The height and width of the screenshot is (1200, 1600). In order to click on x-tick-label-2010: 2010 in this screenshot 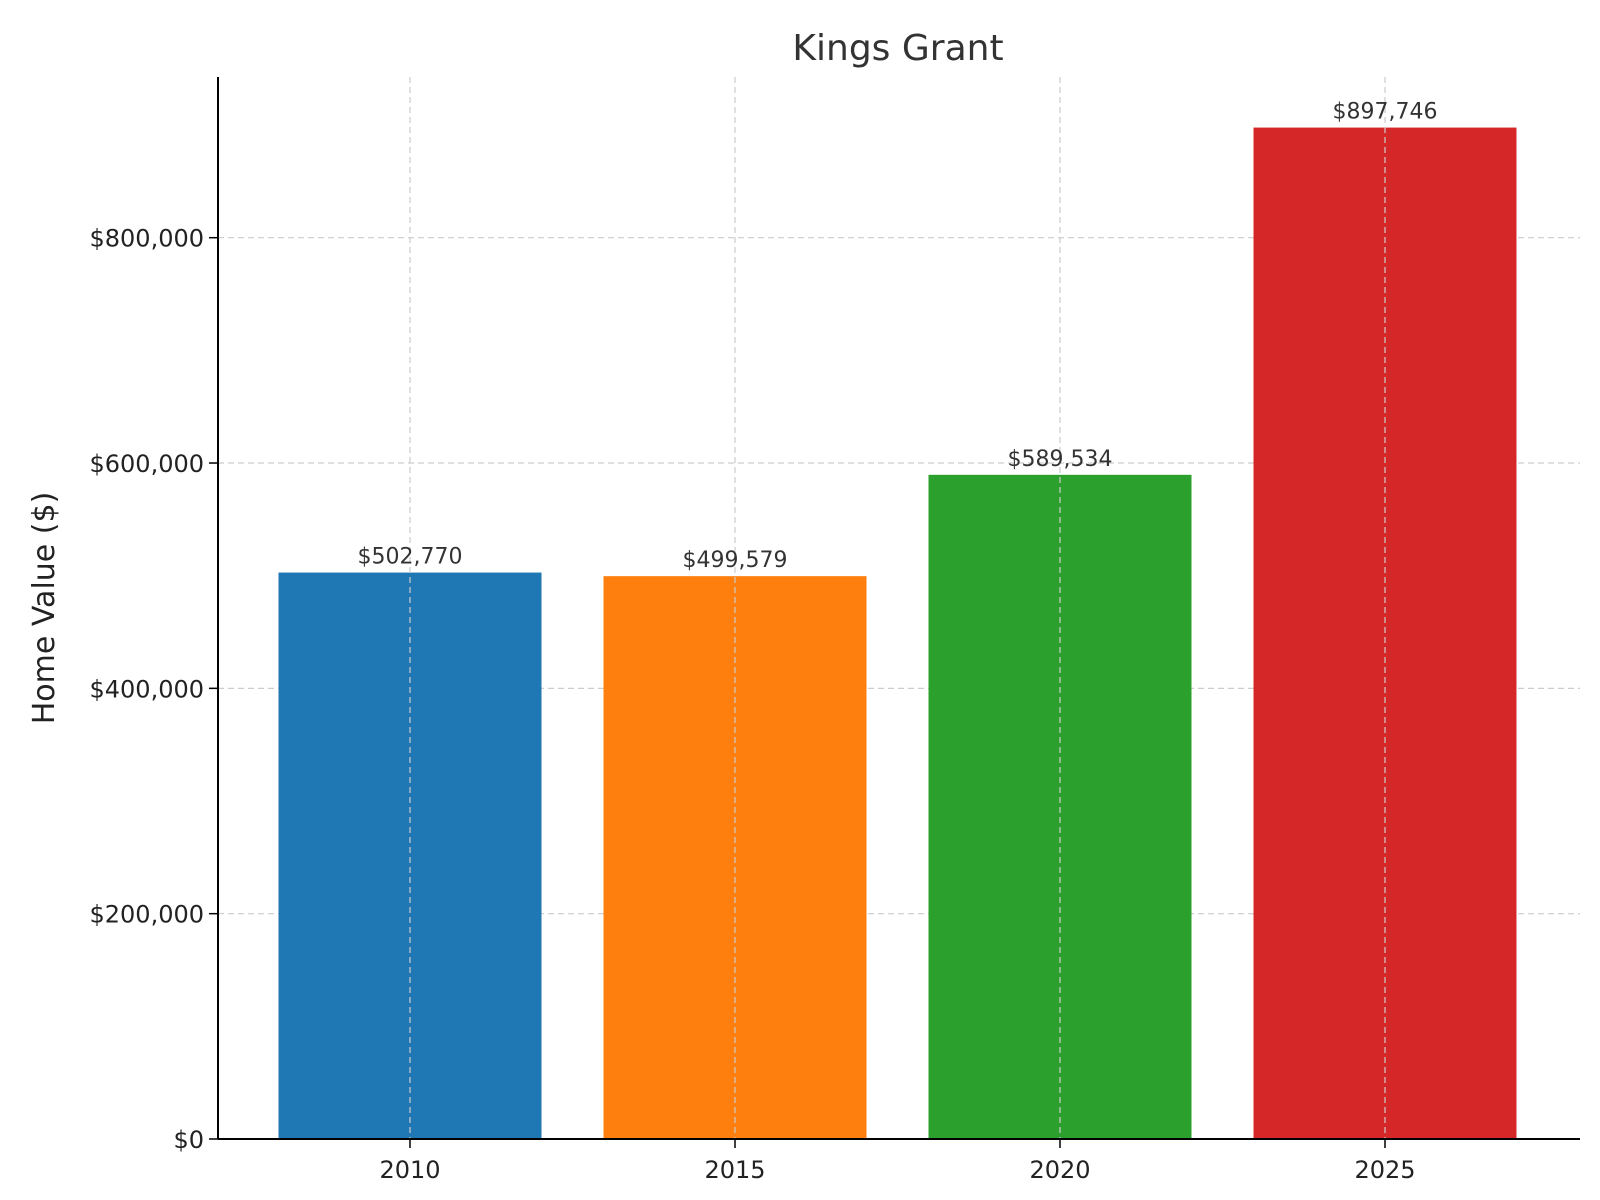, I will do `click(409, 1170)`.